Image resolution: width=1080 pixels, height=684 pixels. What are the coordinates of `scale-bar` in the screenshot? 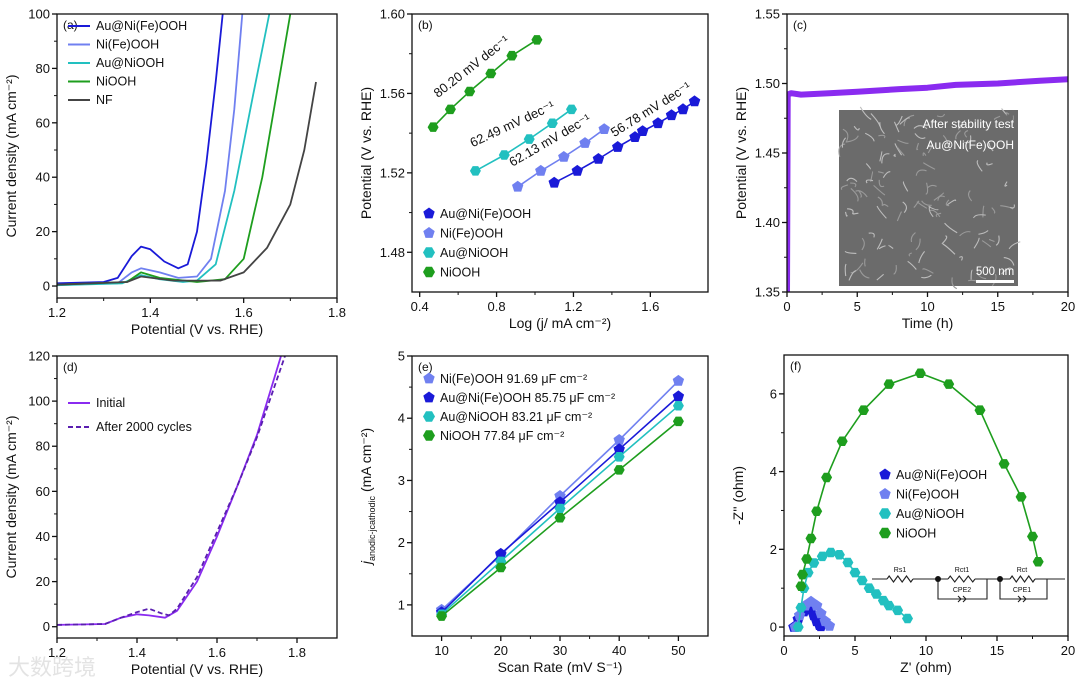 It's located at (995, 281).